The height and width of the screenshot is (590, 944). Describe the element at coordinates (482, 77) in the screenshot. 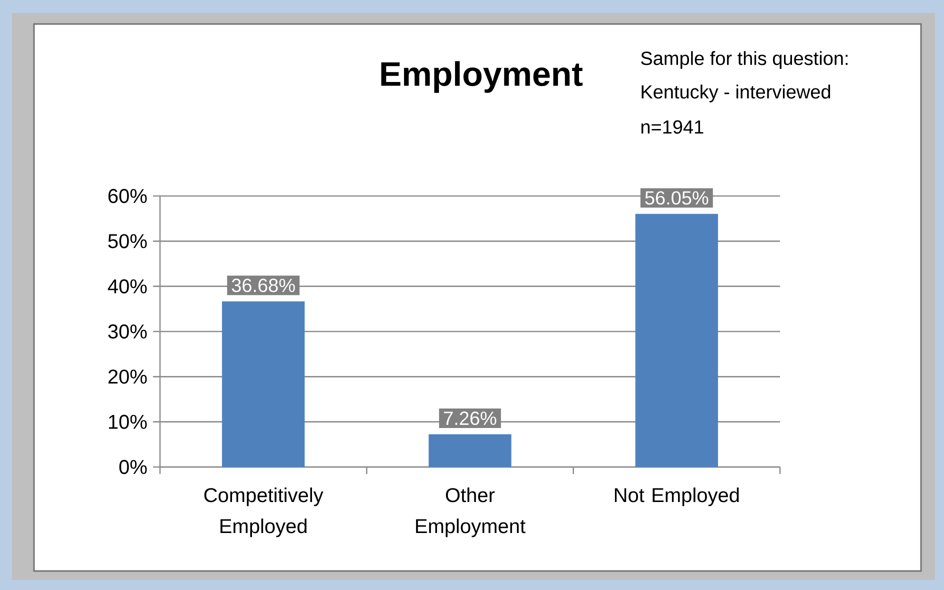

I see `chart-title: Employment` at that location.